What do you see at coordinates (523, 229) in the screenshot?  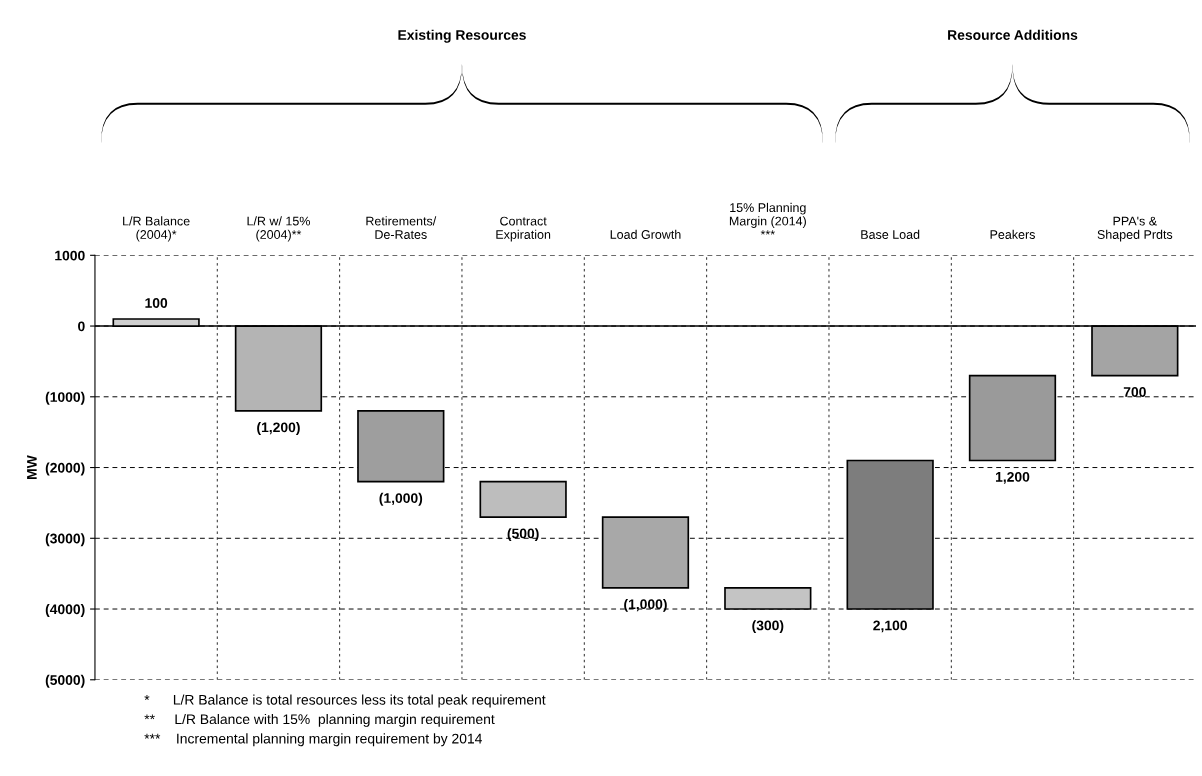 I see `x-tick-label: Contract Expiration` at bounding box center [523, 229].